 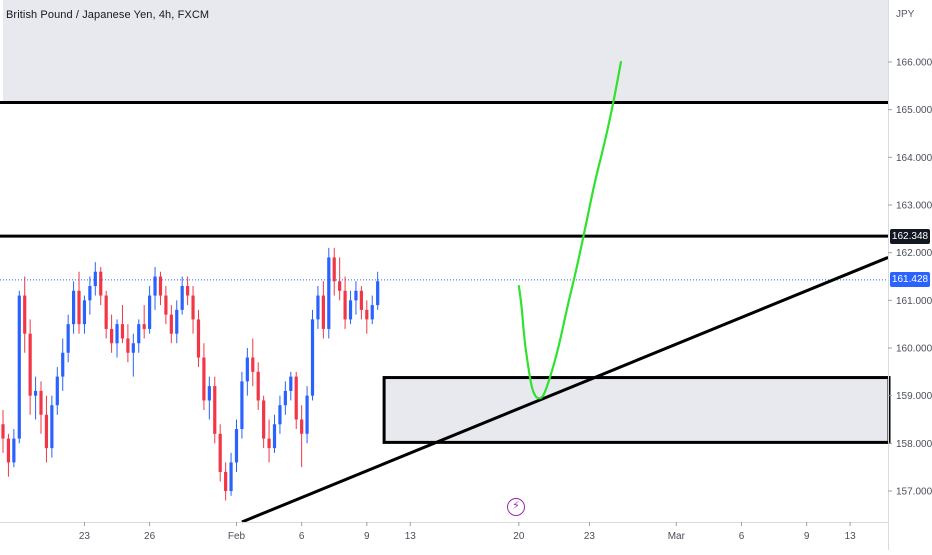 What do you see at coordinates (635, 410) in the screenshot?
I see `supply-demand-zone` at bounding box center [635, 410].